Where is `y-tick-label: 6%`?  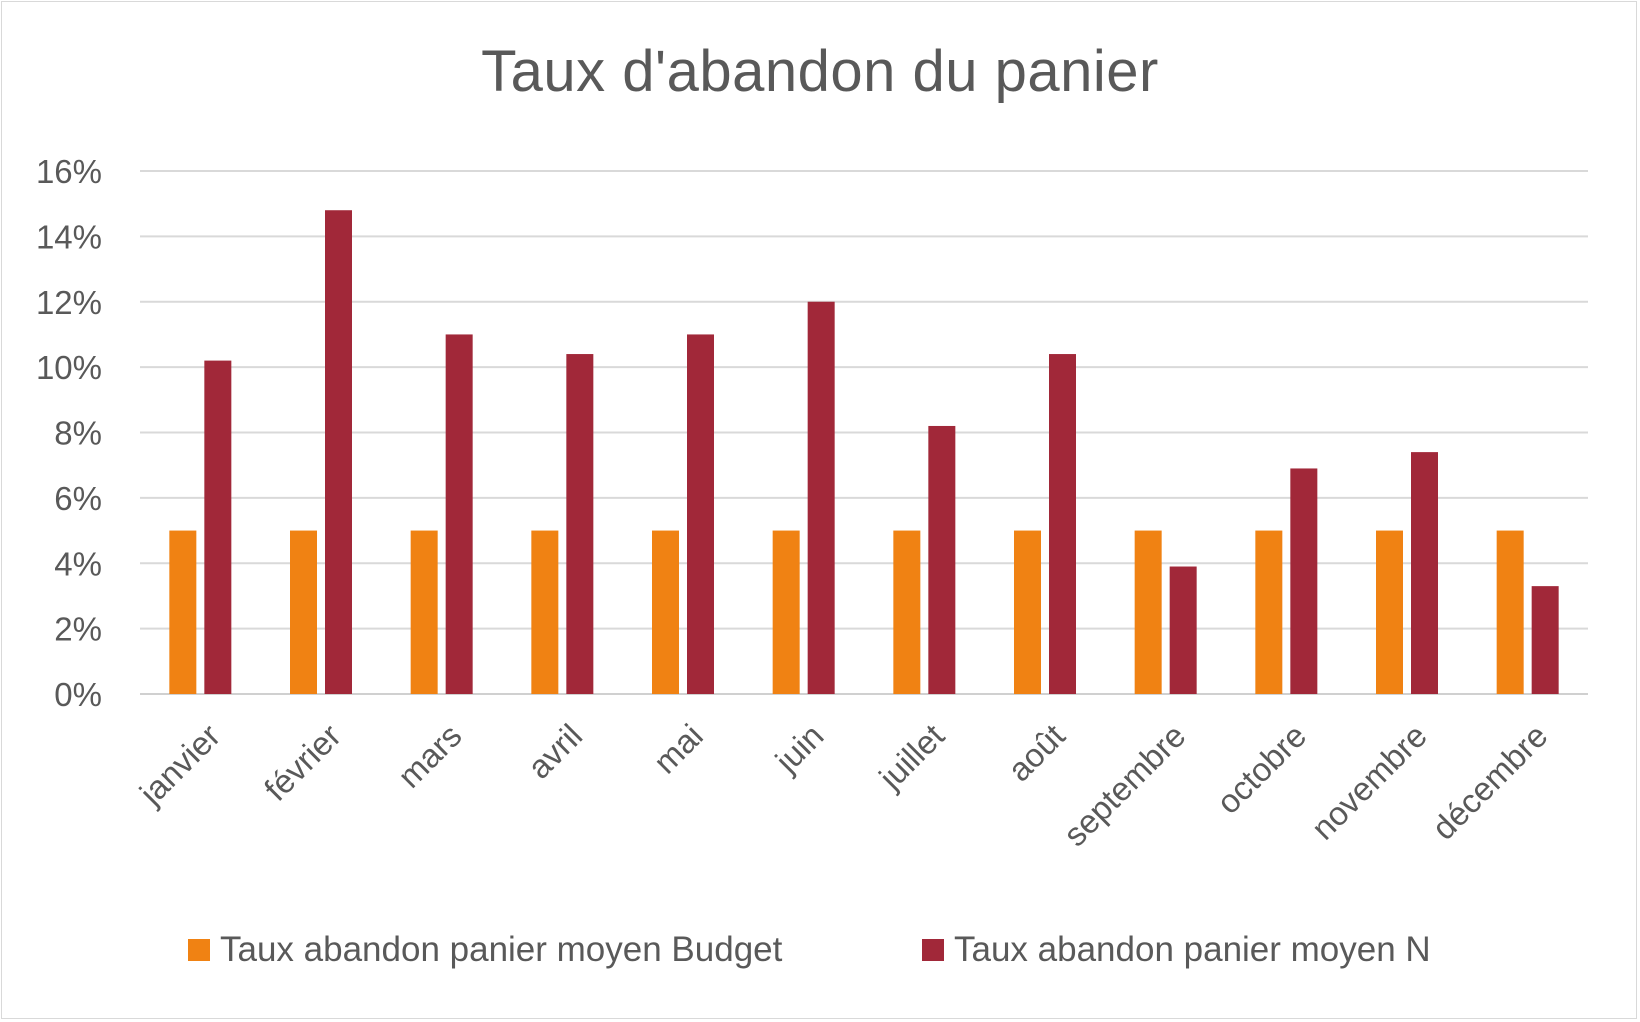 y-tick-label: 6% is located at coordinates (78, 498).